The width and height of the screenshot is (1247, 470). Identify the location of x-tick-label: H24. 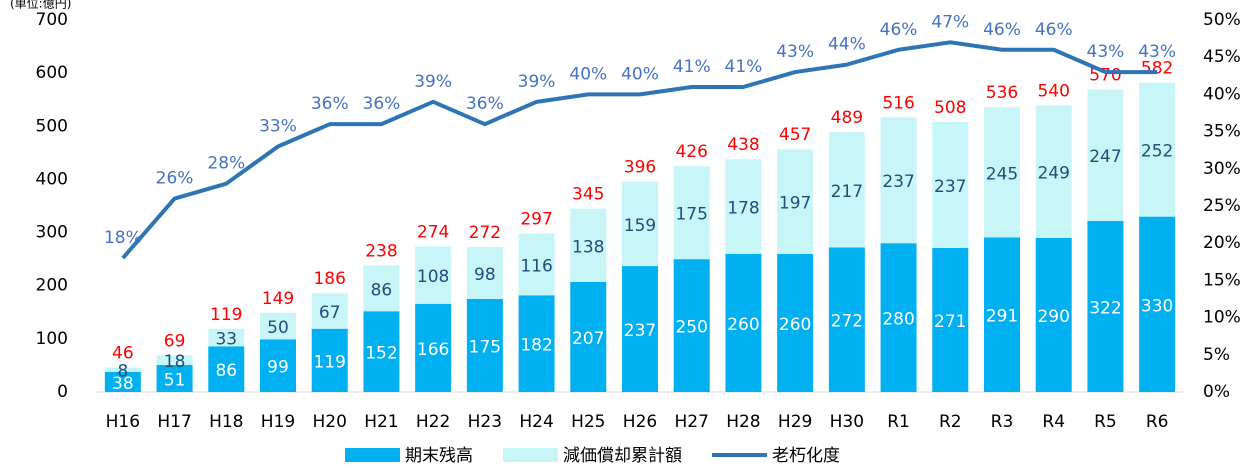
(536, 422).